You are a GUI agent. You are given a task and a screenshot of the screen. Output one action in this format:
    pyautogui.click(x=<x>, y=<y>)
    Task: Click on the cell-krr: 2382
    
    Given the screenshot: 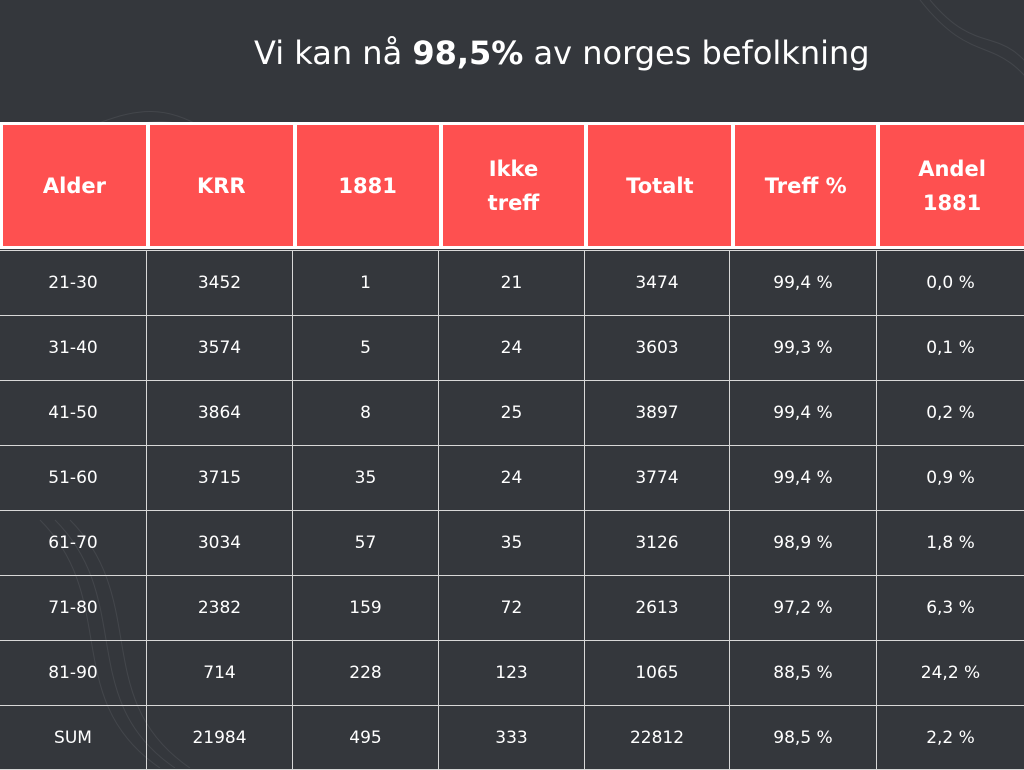 What is the action you would take?
    pyautogui.click(x=220, y=608)
    